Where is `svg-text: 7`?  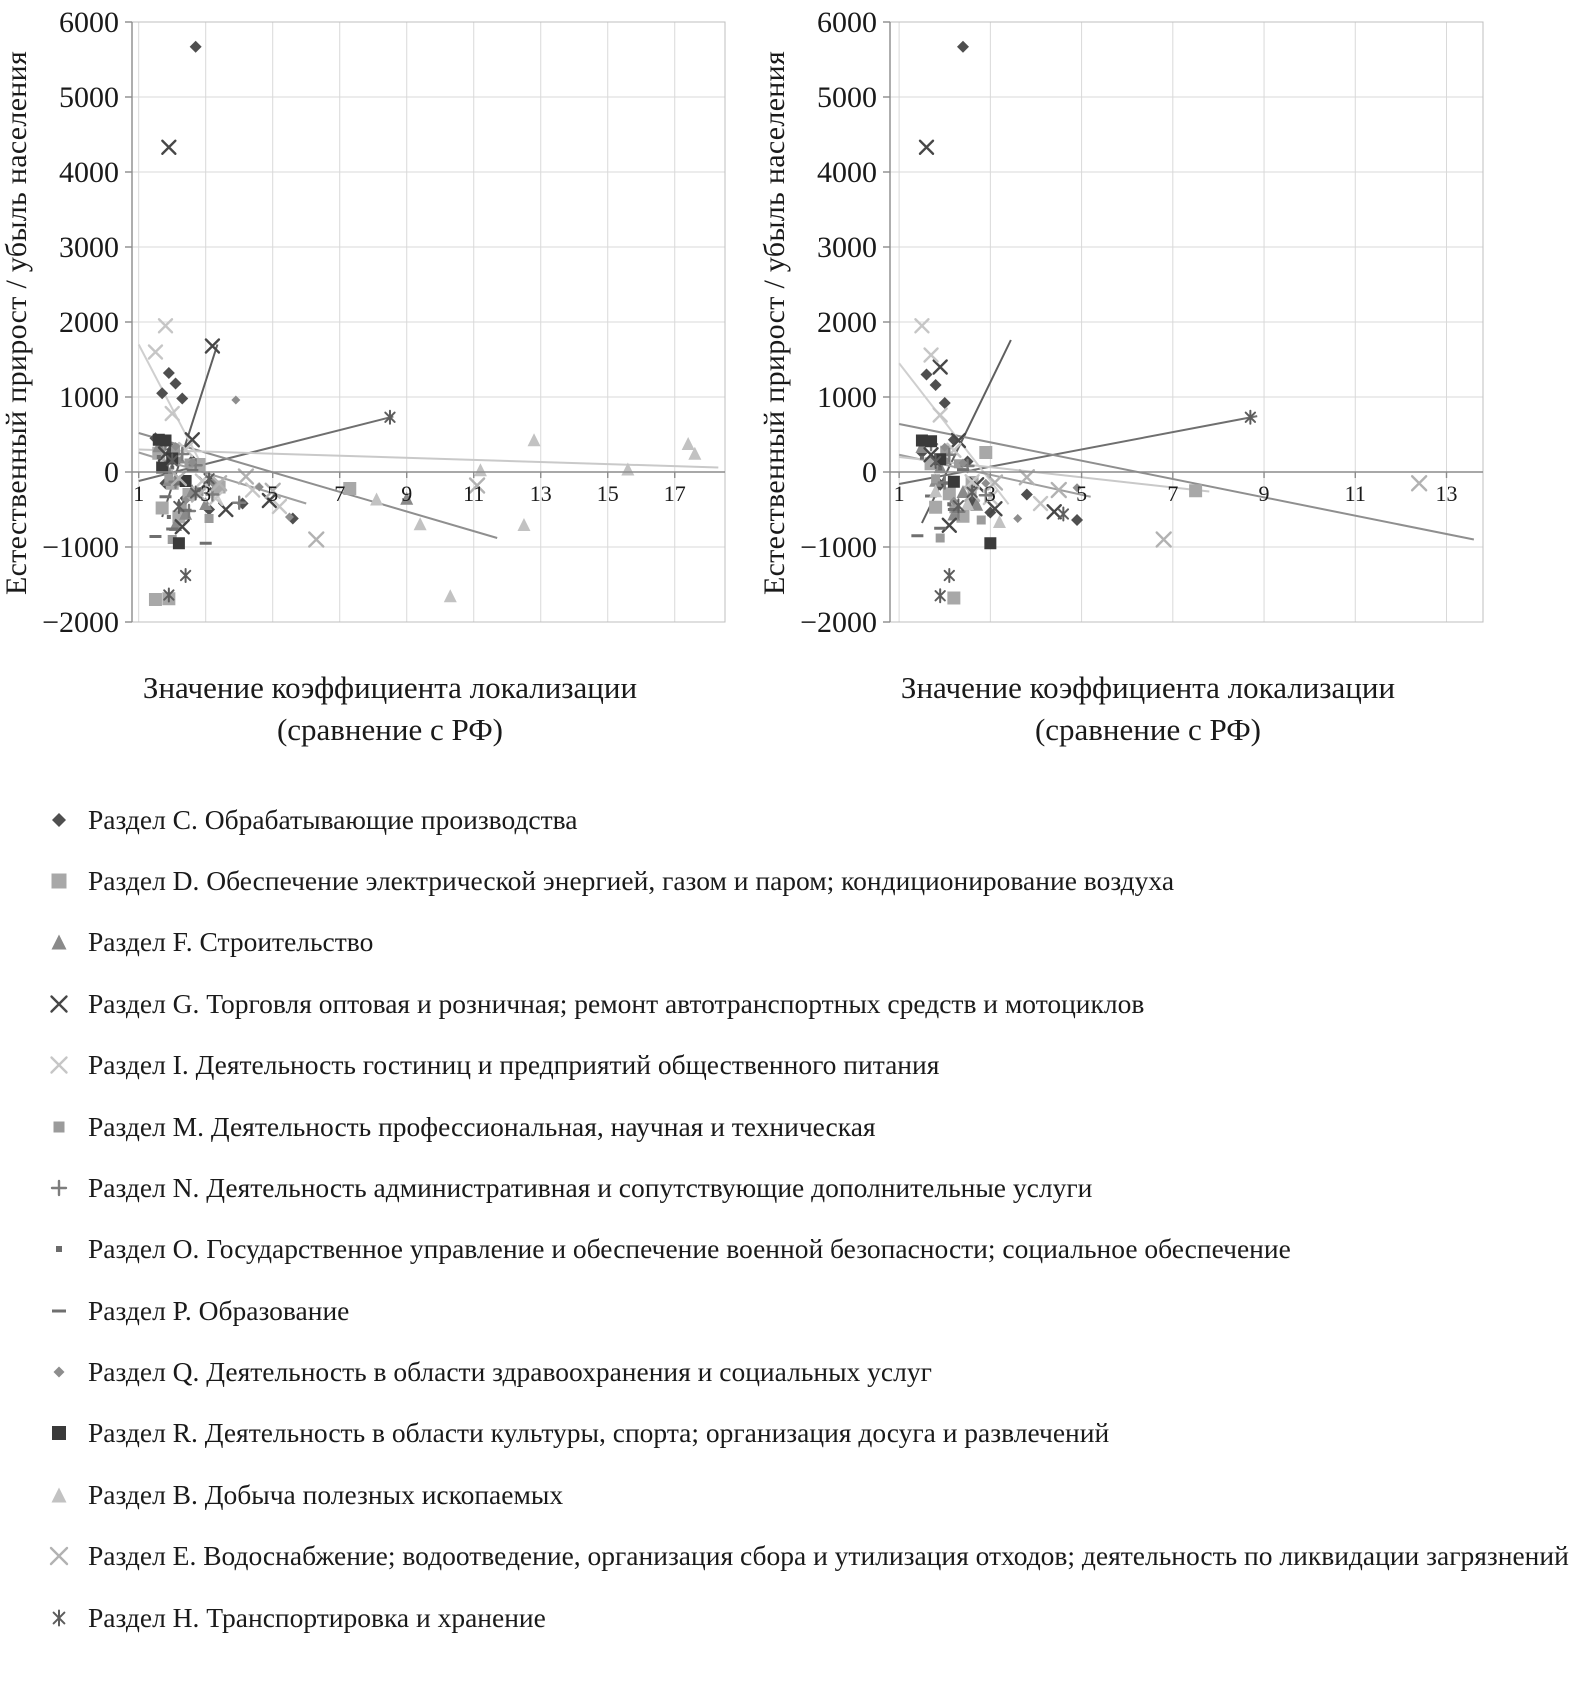 svg-text: 7 is located at coordinates (339, 493).